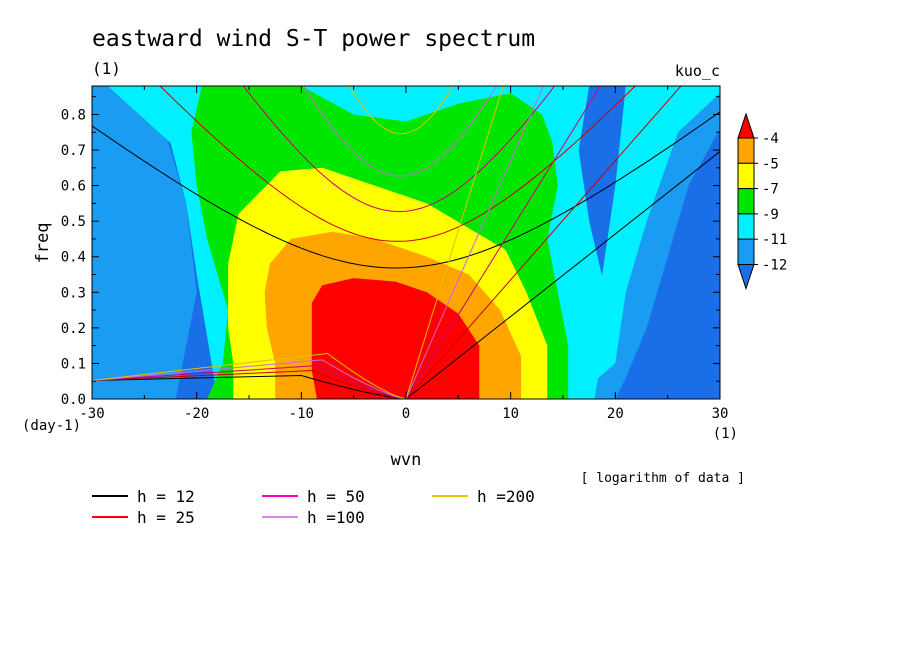 The width and height of the screenshot is (904, 654). Describe the element at coordinates (313, 507) in the screenshot. I see `legend: h = 12 h = 25 h = 50 h =100 h =200` at that location.